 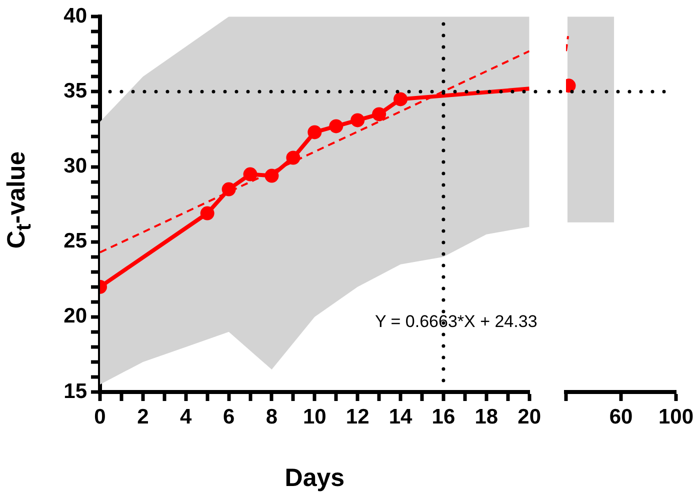 I want to click on x-tick-label: 4, so click(x=186, y=416).